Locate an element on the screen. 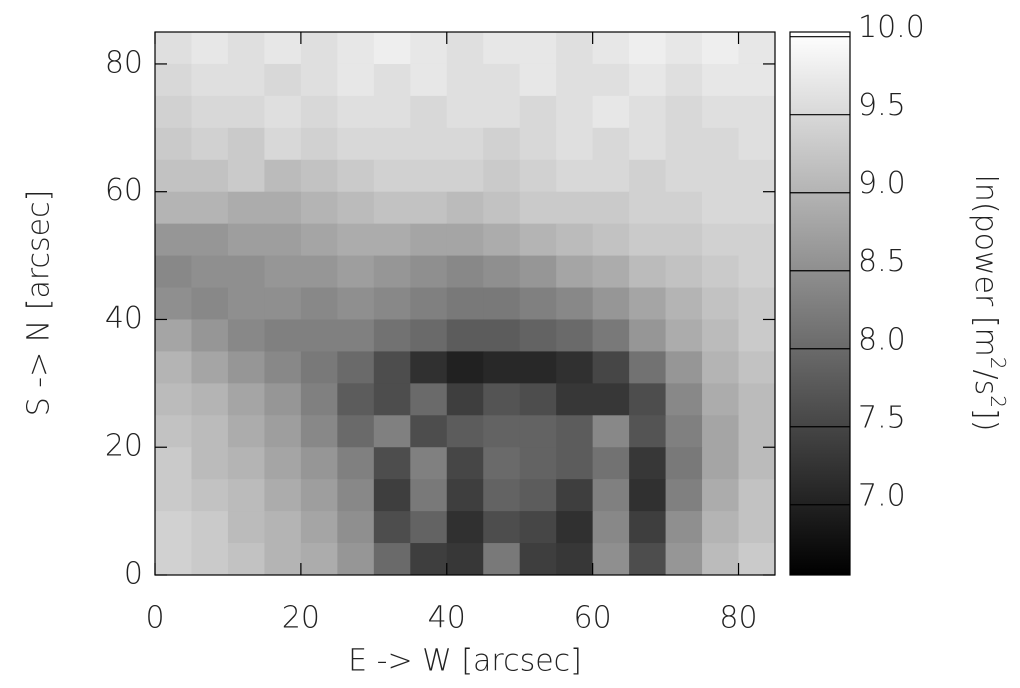 The width and height of the screenshot is (1020, 688). y-tick-label: 20 is located at coordinates (124, 446).